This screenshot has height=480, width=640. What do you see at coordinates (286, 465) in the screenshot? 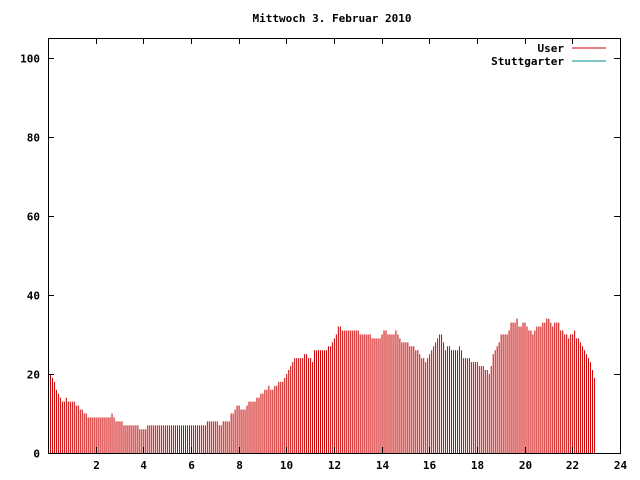
I see `x-tick-label: 10` at bounding box center [286, 465].